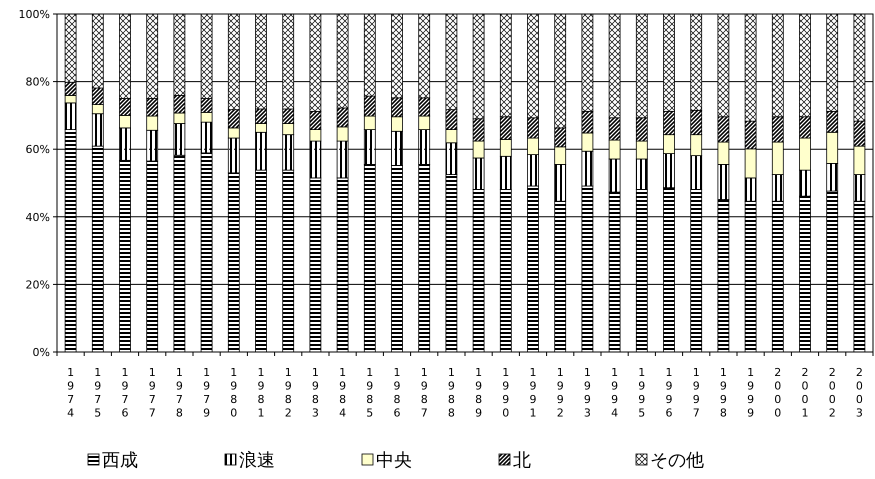  What do you see at coordinates (723, 393) in the screenshot?
I see `x-tick-label: 1998` at bounding box center [723, 393].